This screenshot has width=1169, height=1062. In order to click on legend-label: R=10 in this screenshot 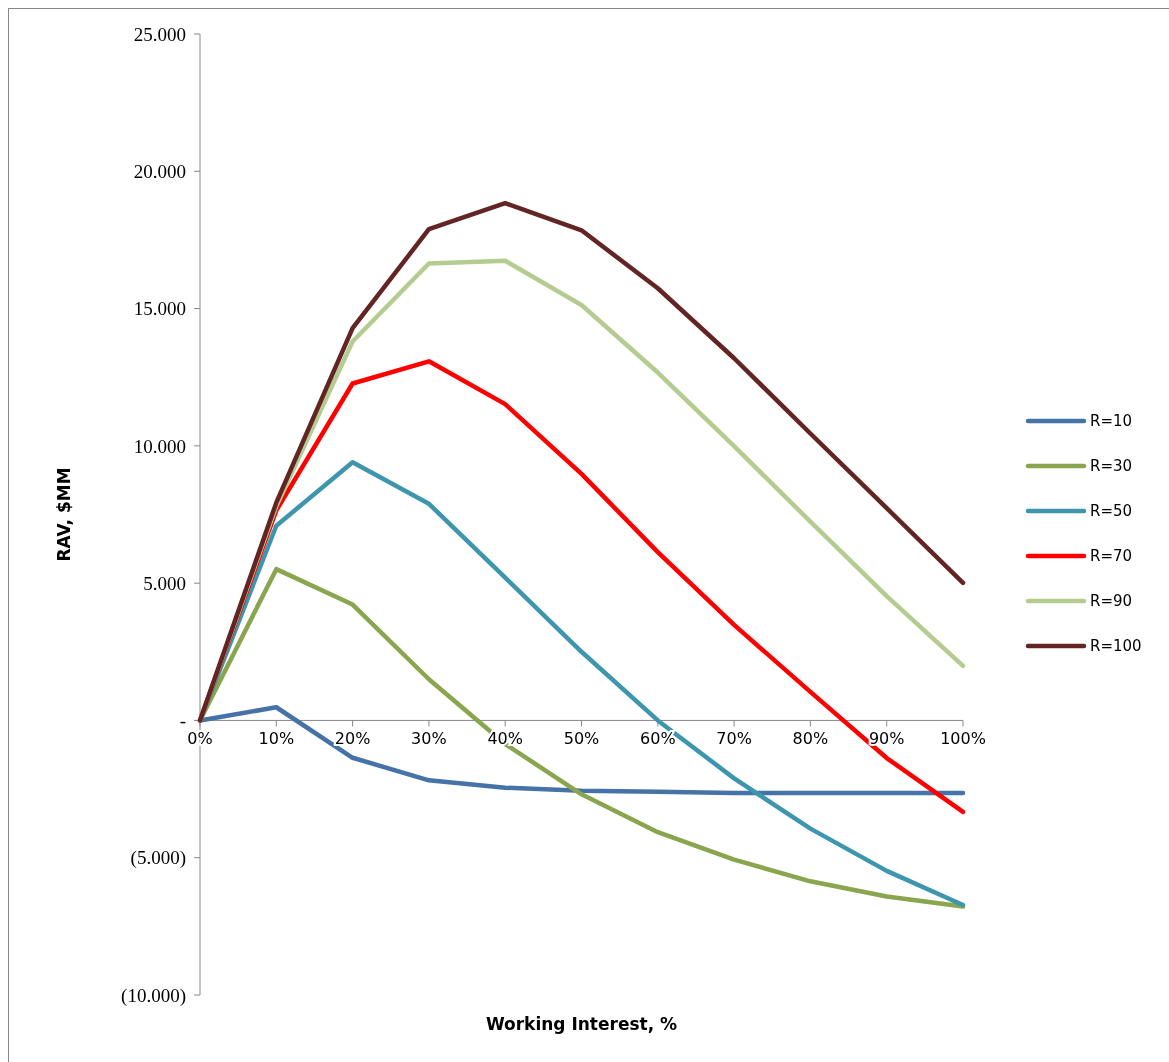, I will do `click(1111, 421)`.